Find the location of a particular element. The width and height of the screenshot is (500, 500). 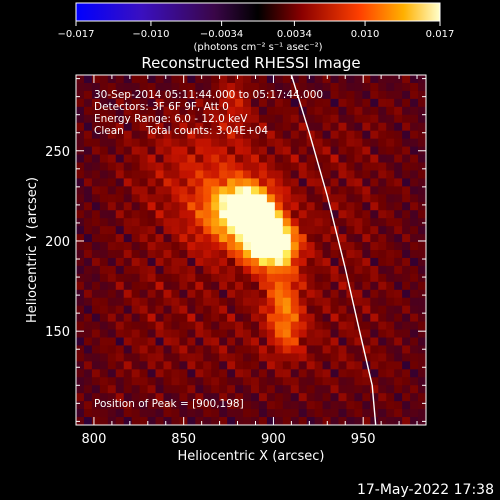

colorbar-tick-label: 0.010 is located at coordinates (365, 34).